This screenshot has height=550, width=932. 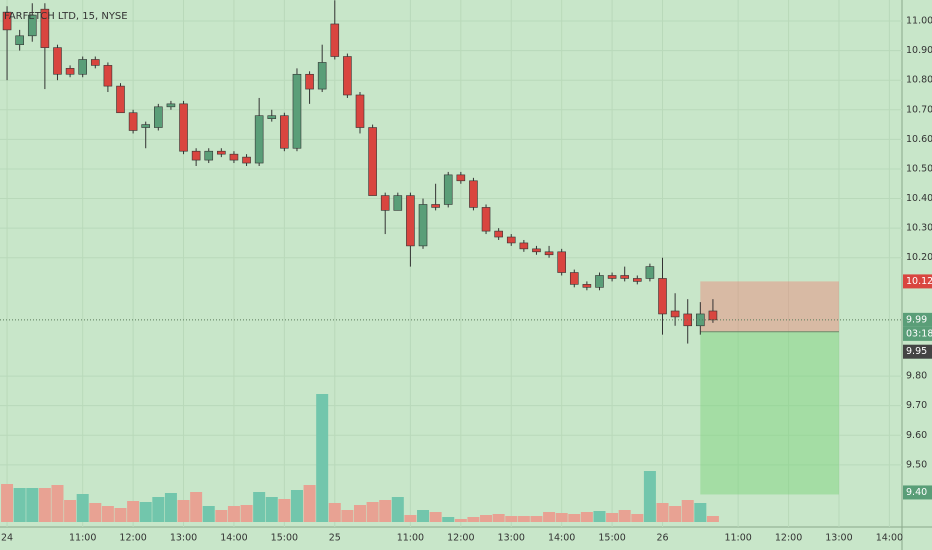 I want to click on last-price-badge-text: 9.99, so click(x=916, y=319).